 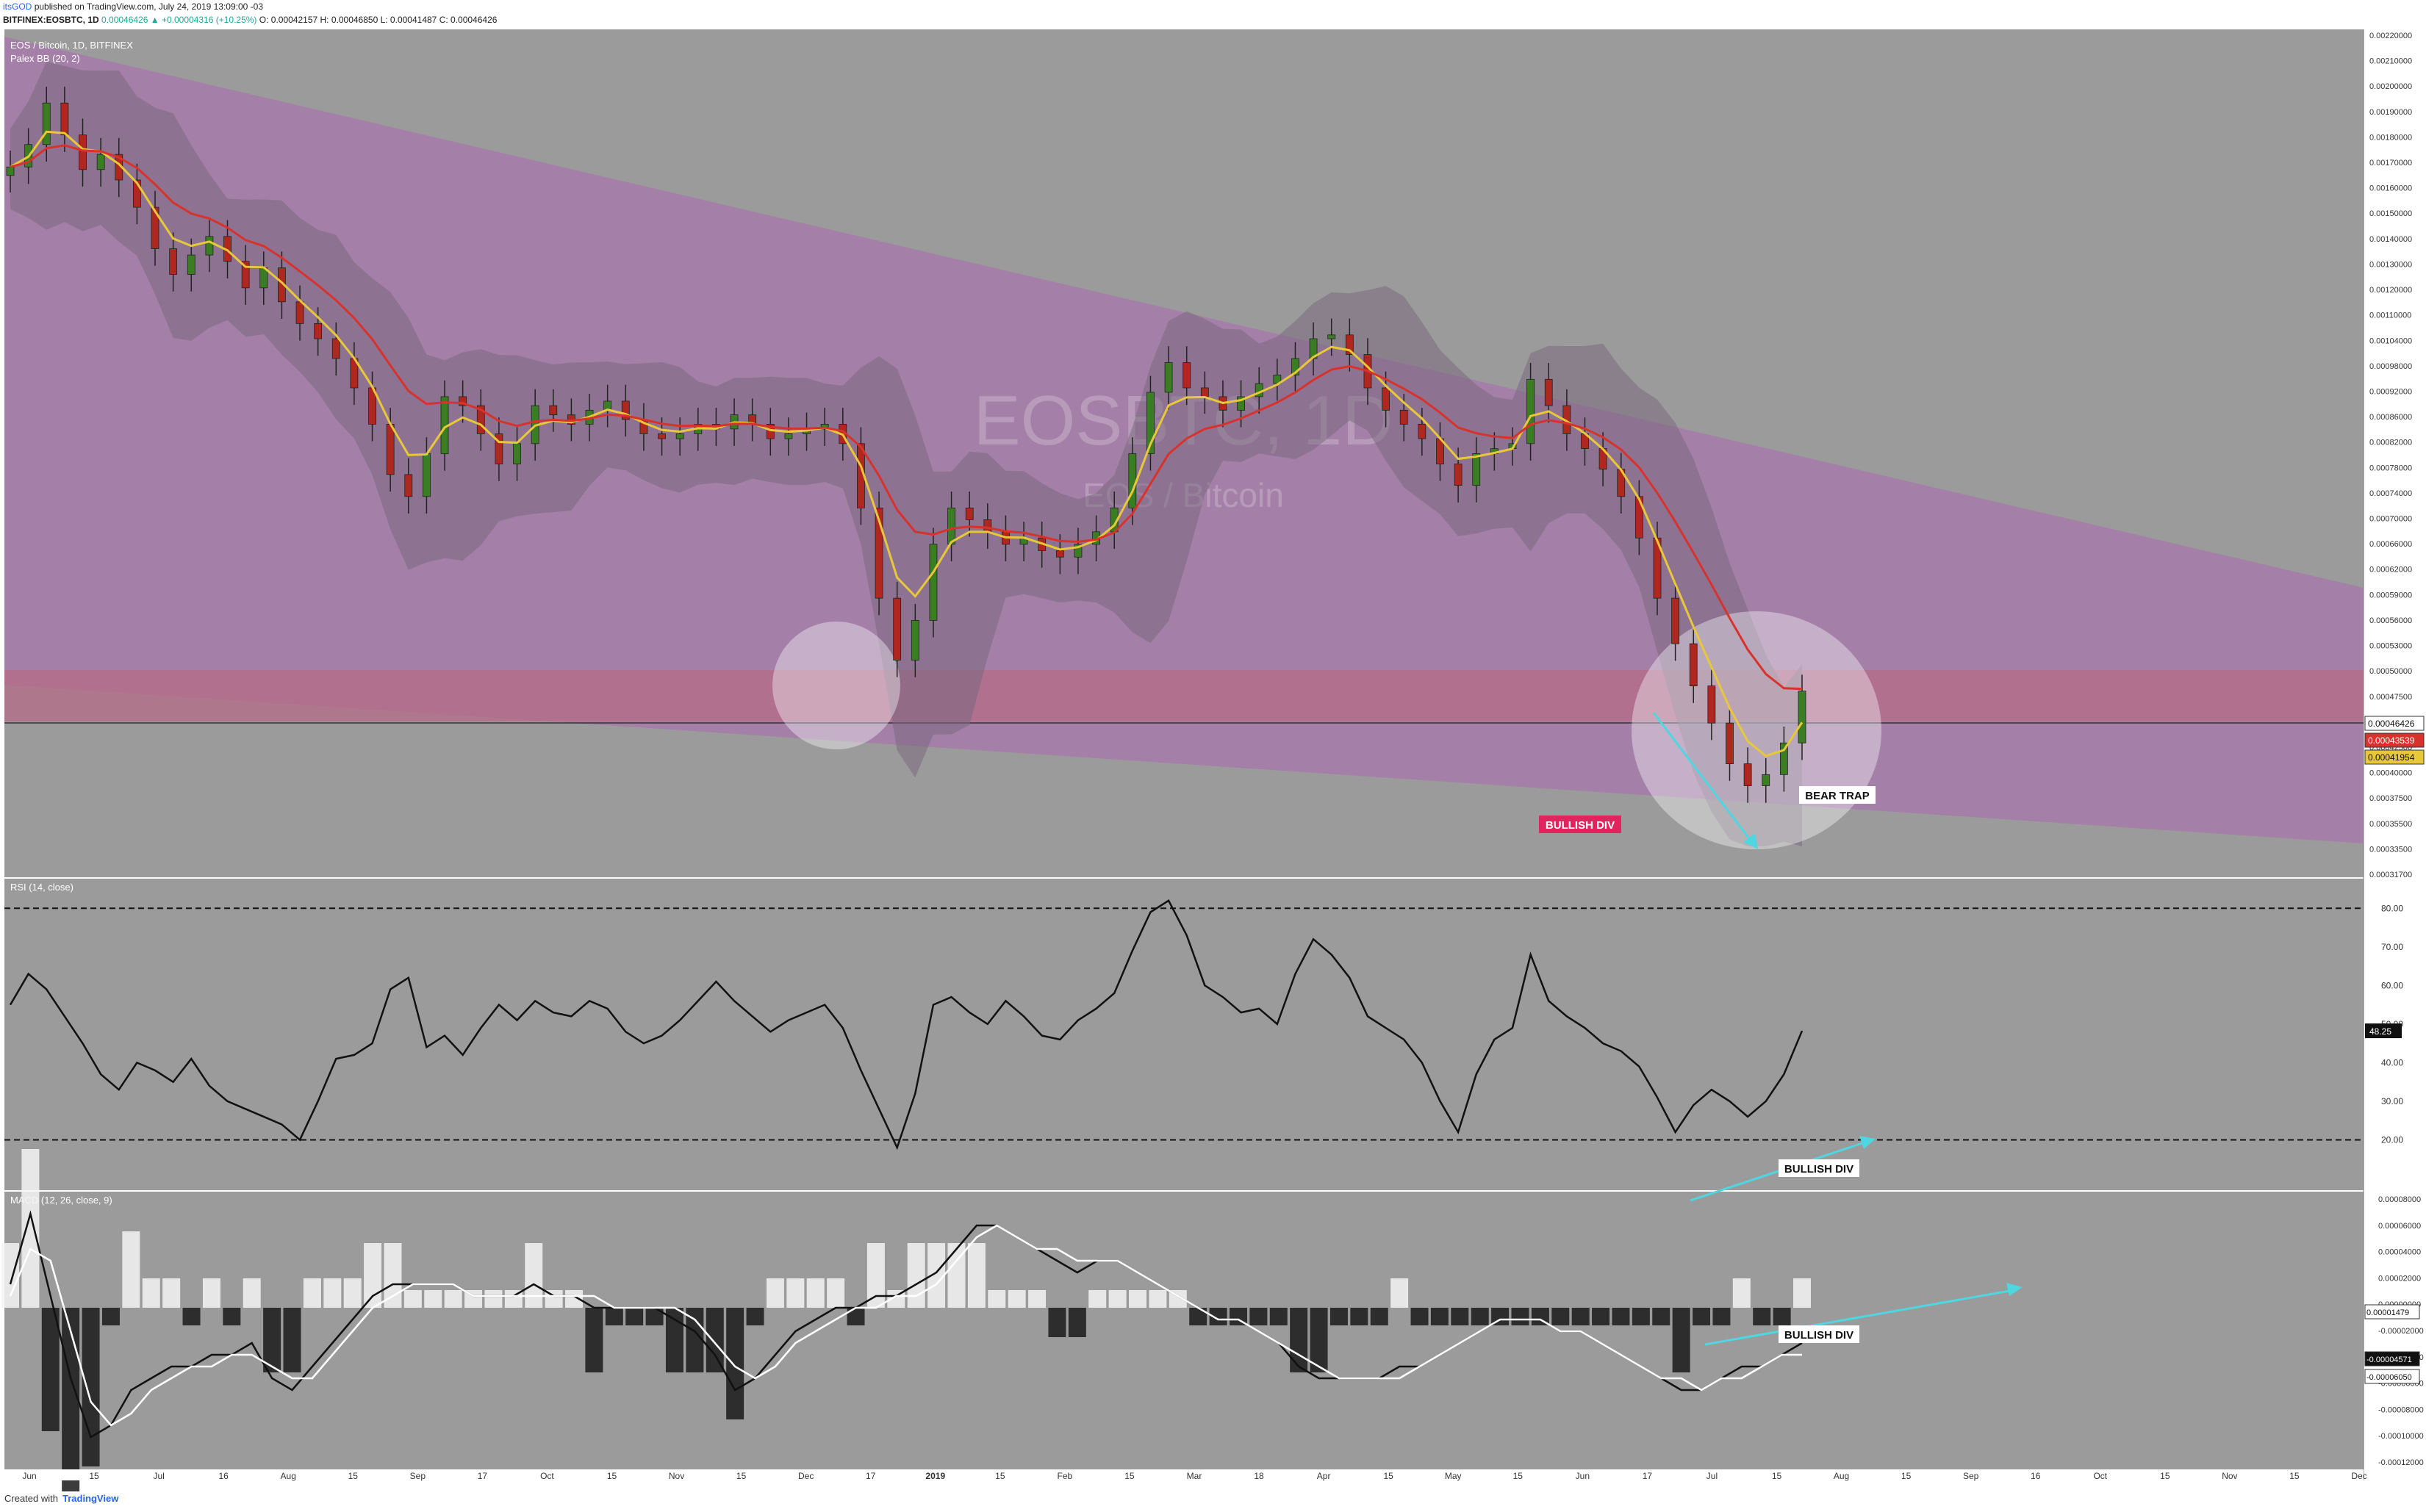 What do you see at coordinates (2391, 758) in the screenshot?
I see `price-marker-label: 0.00041954` at bounding box center [2391, 758].